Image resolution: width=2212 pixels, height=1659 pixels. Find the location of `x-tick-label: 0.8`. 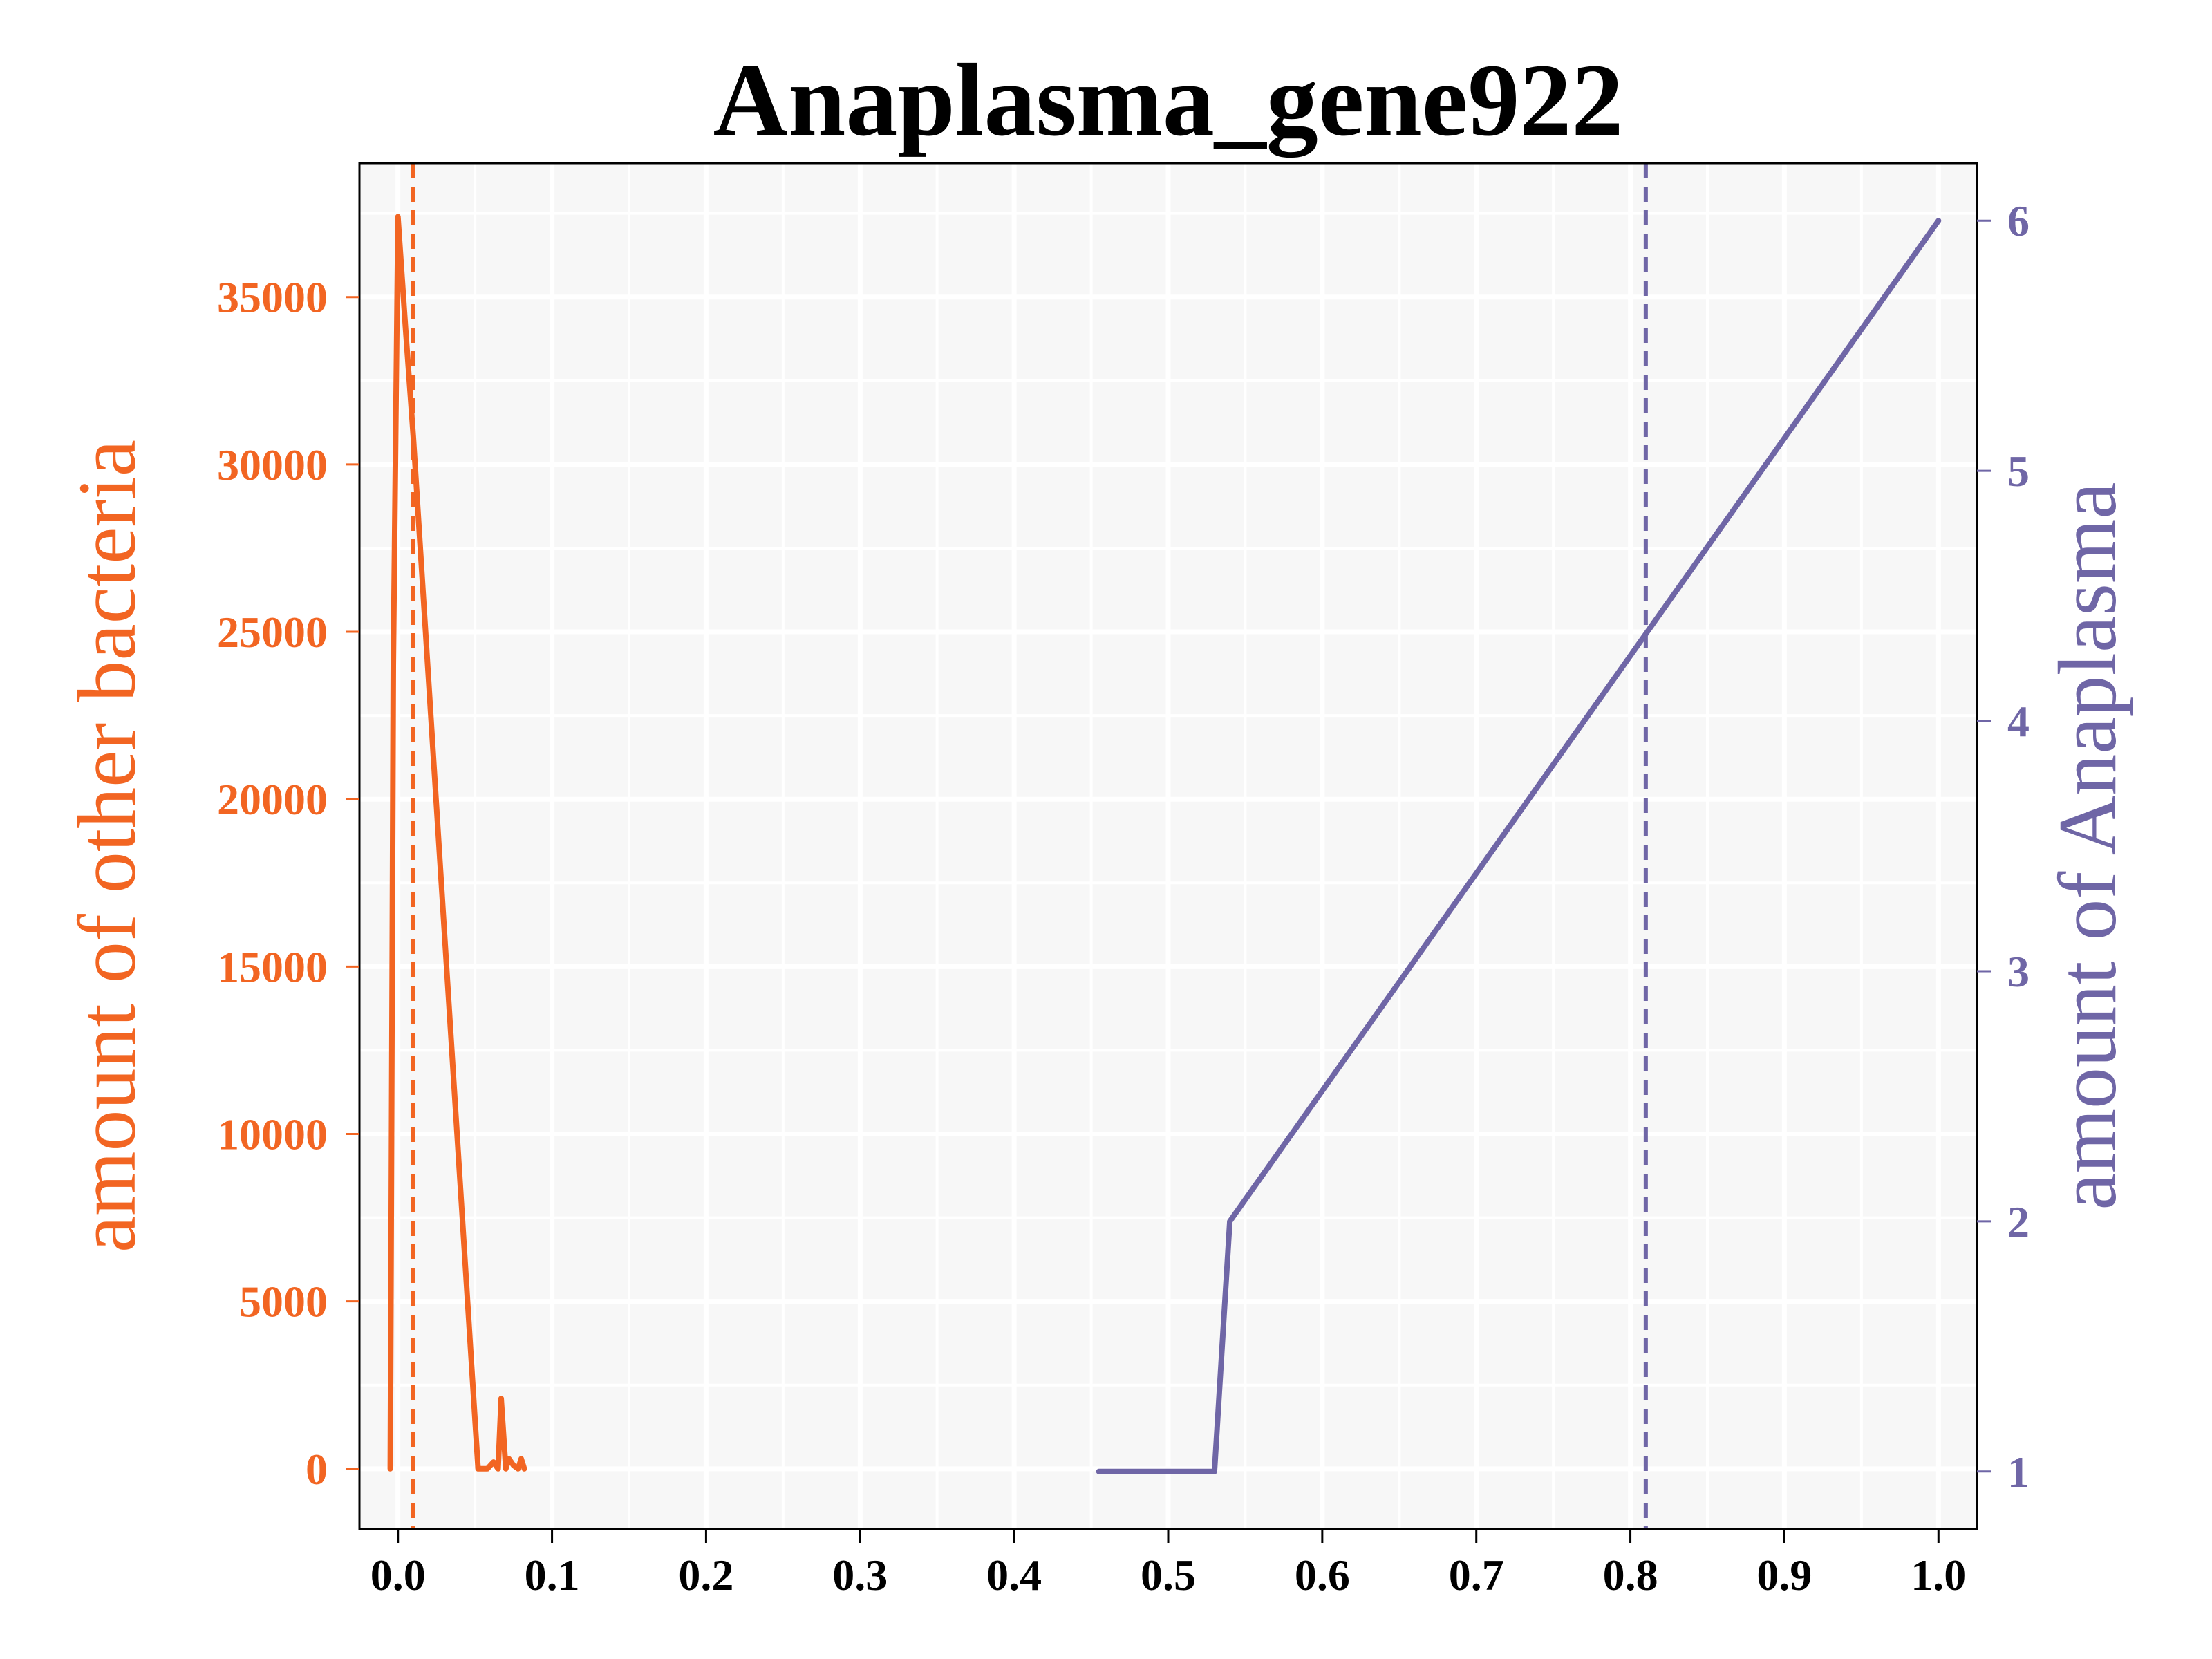

x-tick-label: 0.8 is located at coordinates (1630, 1575).